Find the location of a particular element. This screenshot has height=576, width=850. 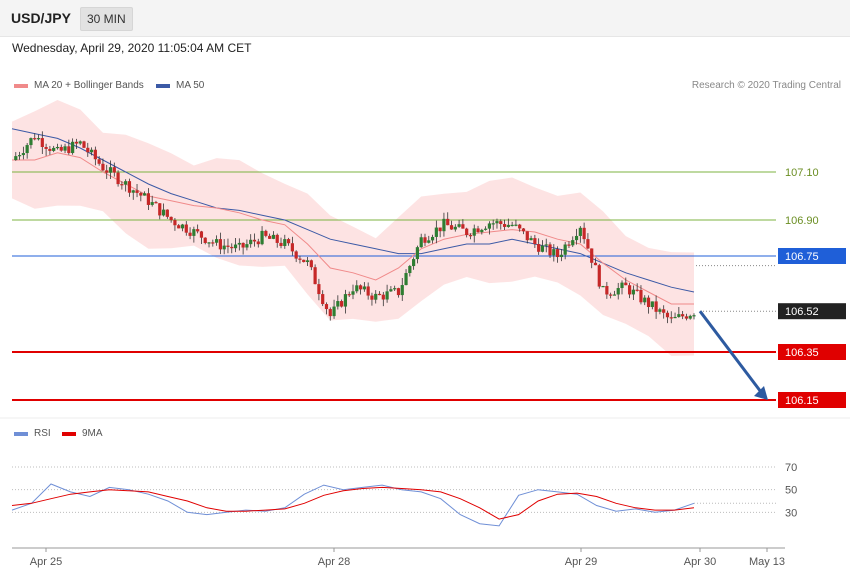

rsi-level-label-50: 50 is located at coordinates (791, 491).